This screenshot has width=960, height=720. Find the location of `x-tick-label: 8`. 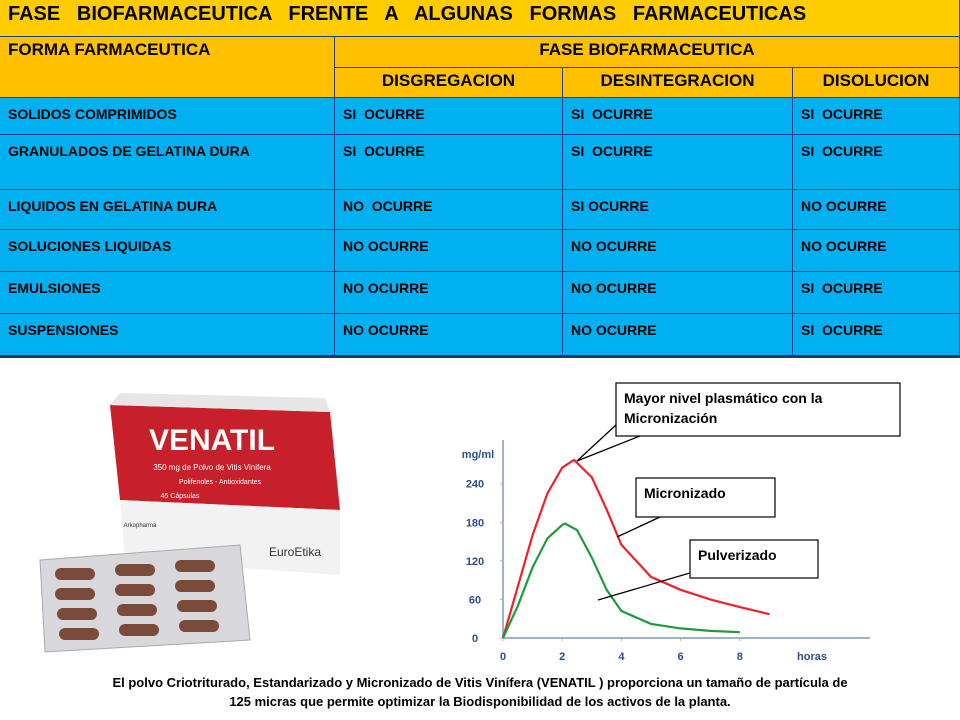

x-tick-label: 8 is located at coordinates (740, 657).